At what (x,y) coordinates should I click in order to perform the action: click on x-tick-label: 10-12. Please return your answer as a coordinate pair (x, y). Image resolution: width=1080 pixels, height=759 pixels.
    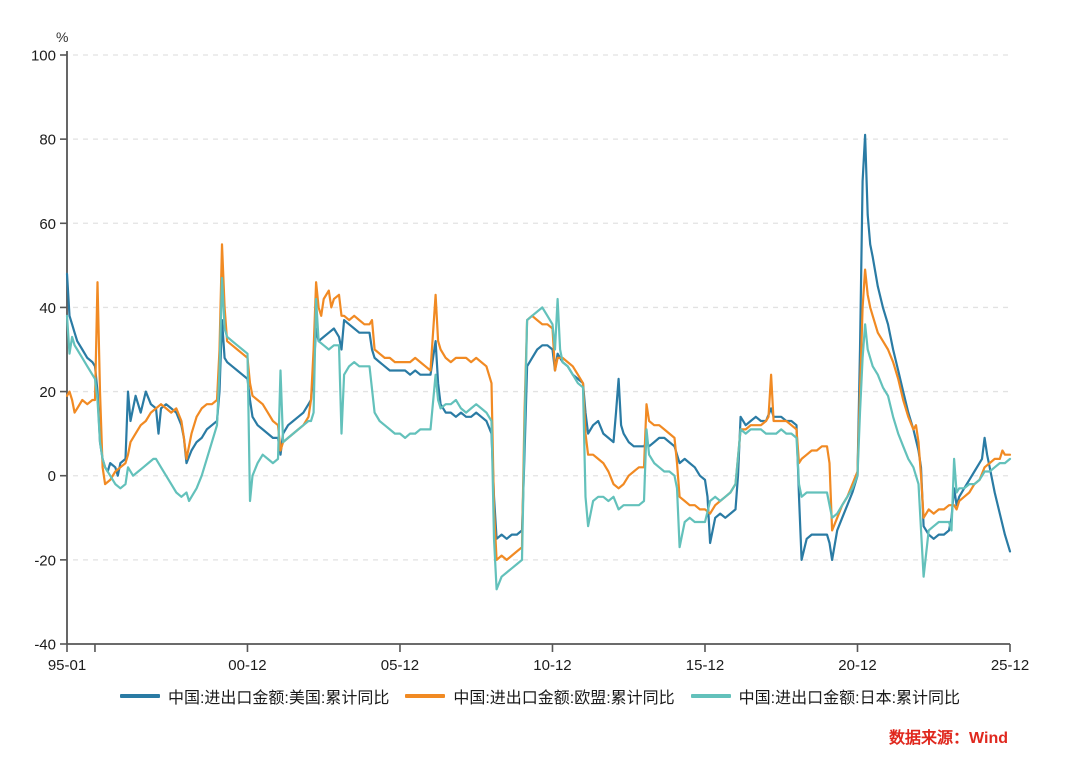
    Looking at the image, I should click on (552, 665).